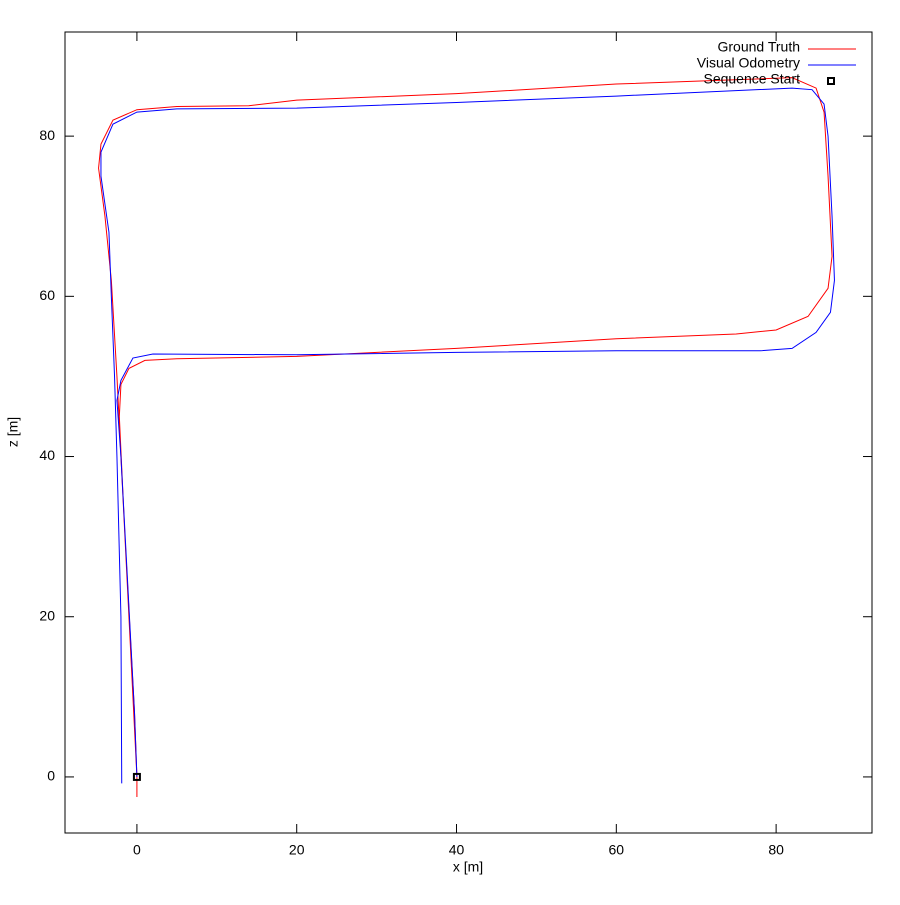  I want to click on x-tick-label: 80, so click(776, 850).